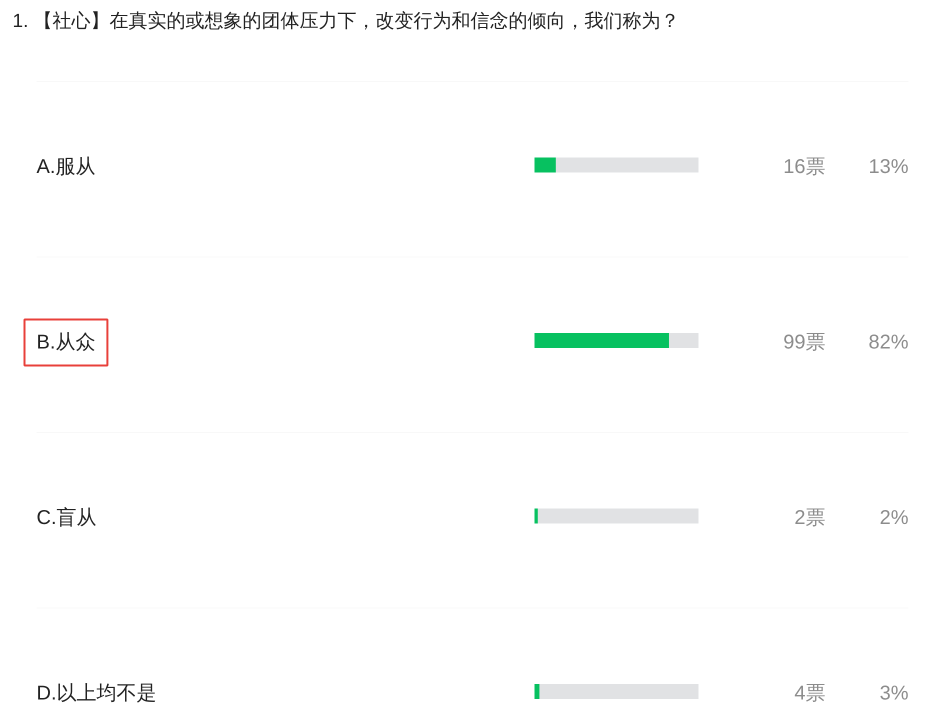 This screenshot has width=939, height=720. Describe the element at coordinates (888, 167) in the screenshot. I see `data-label: 13%` at that location.